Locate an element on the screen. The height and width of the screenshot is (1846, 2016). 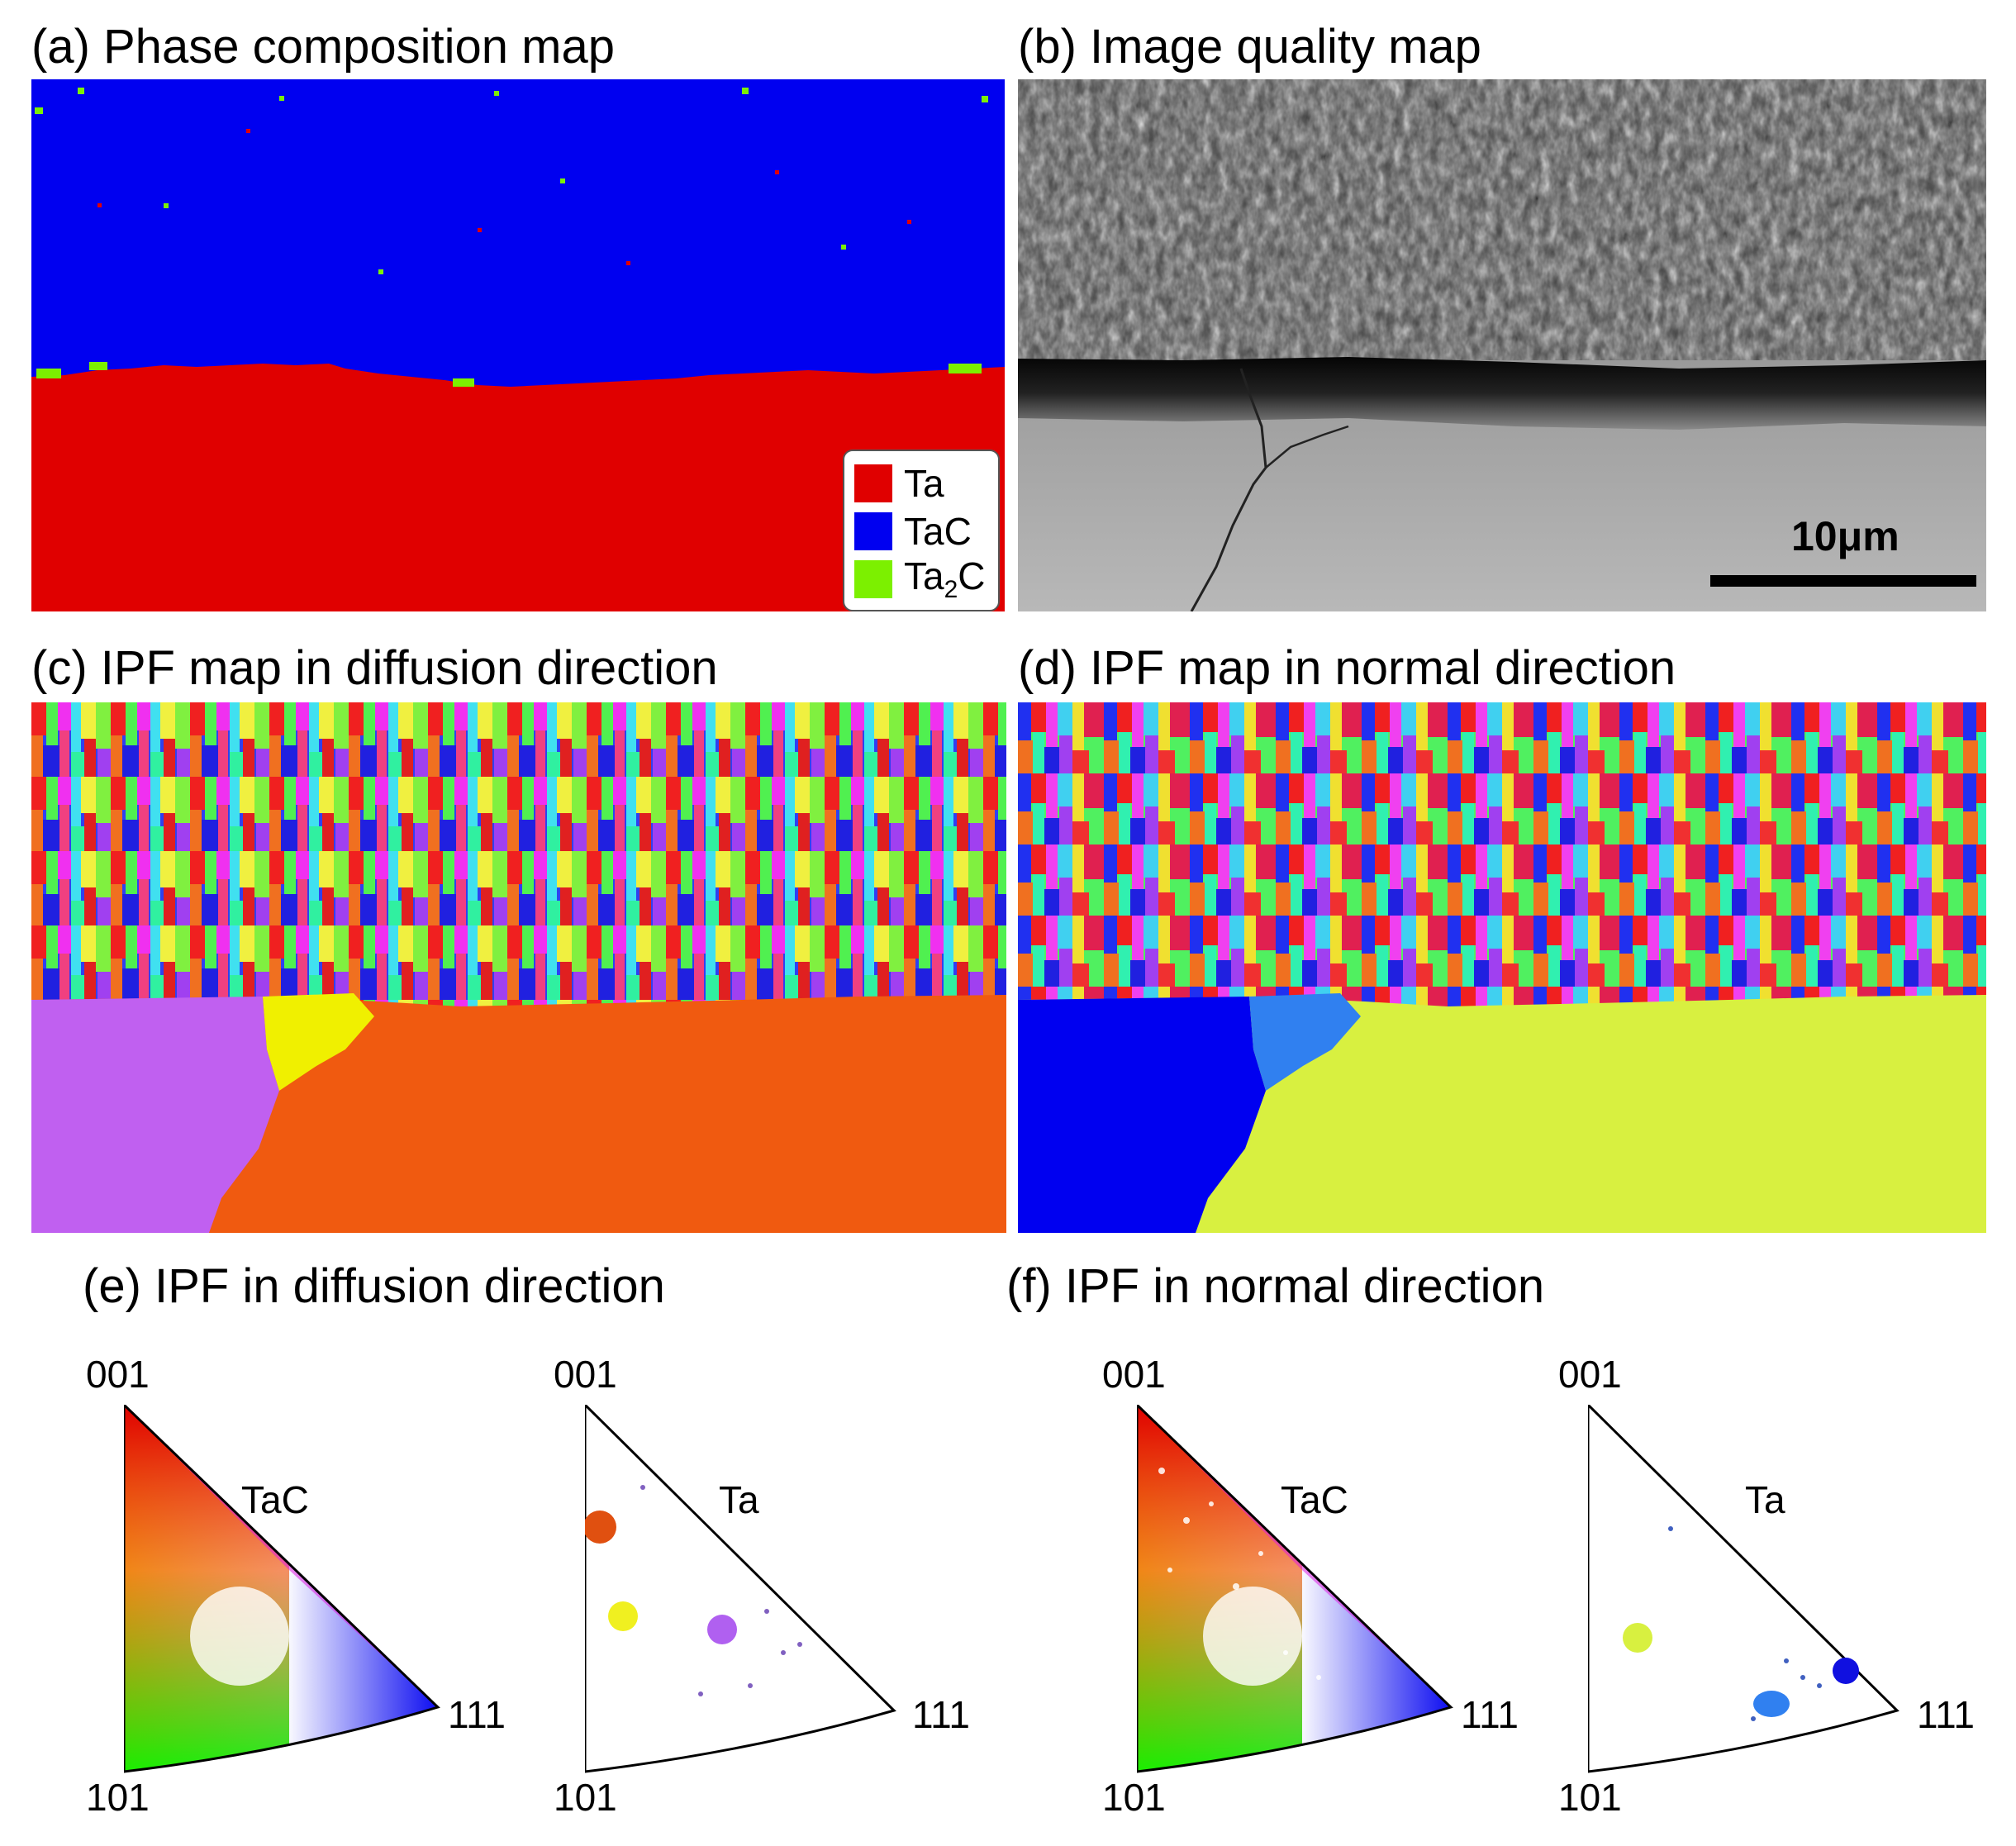
panel-d-title: (d) IPF map in normal direction is located at coordinates (1347, 668).